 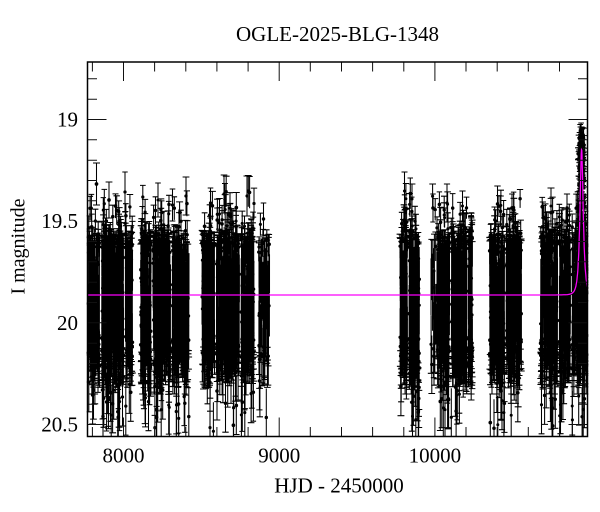 What do you see at coordinates (279, 455) in the screenshot?
I see `svg-text: 9000` at bounding box center [279, 455].